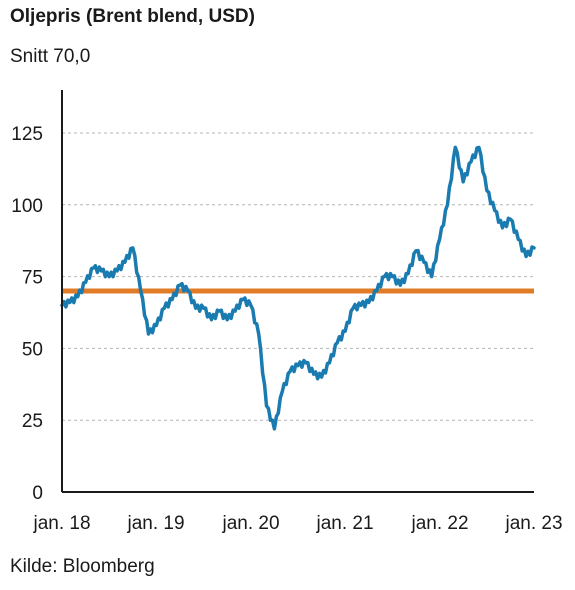 The height and width of the screenshot is (590, 575). What do you see at coordinates (533, 523) in the screenshot?
I see `x-tick-label: jan. 23` at bounding box center [533, 523].